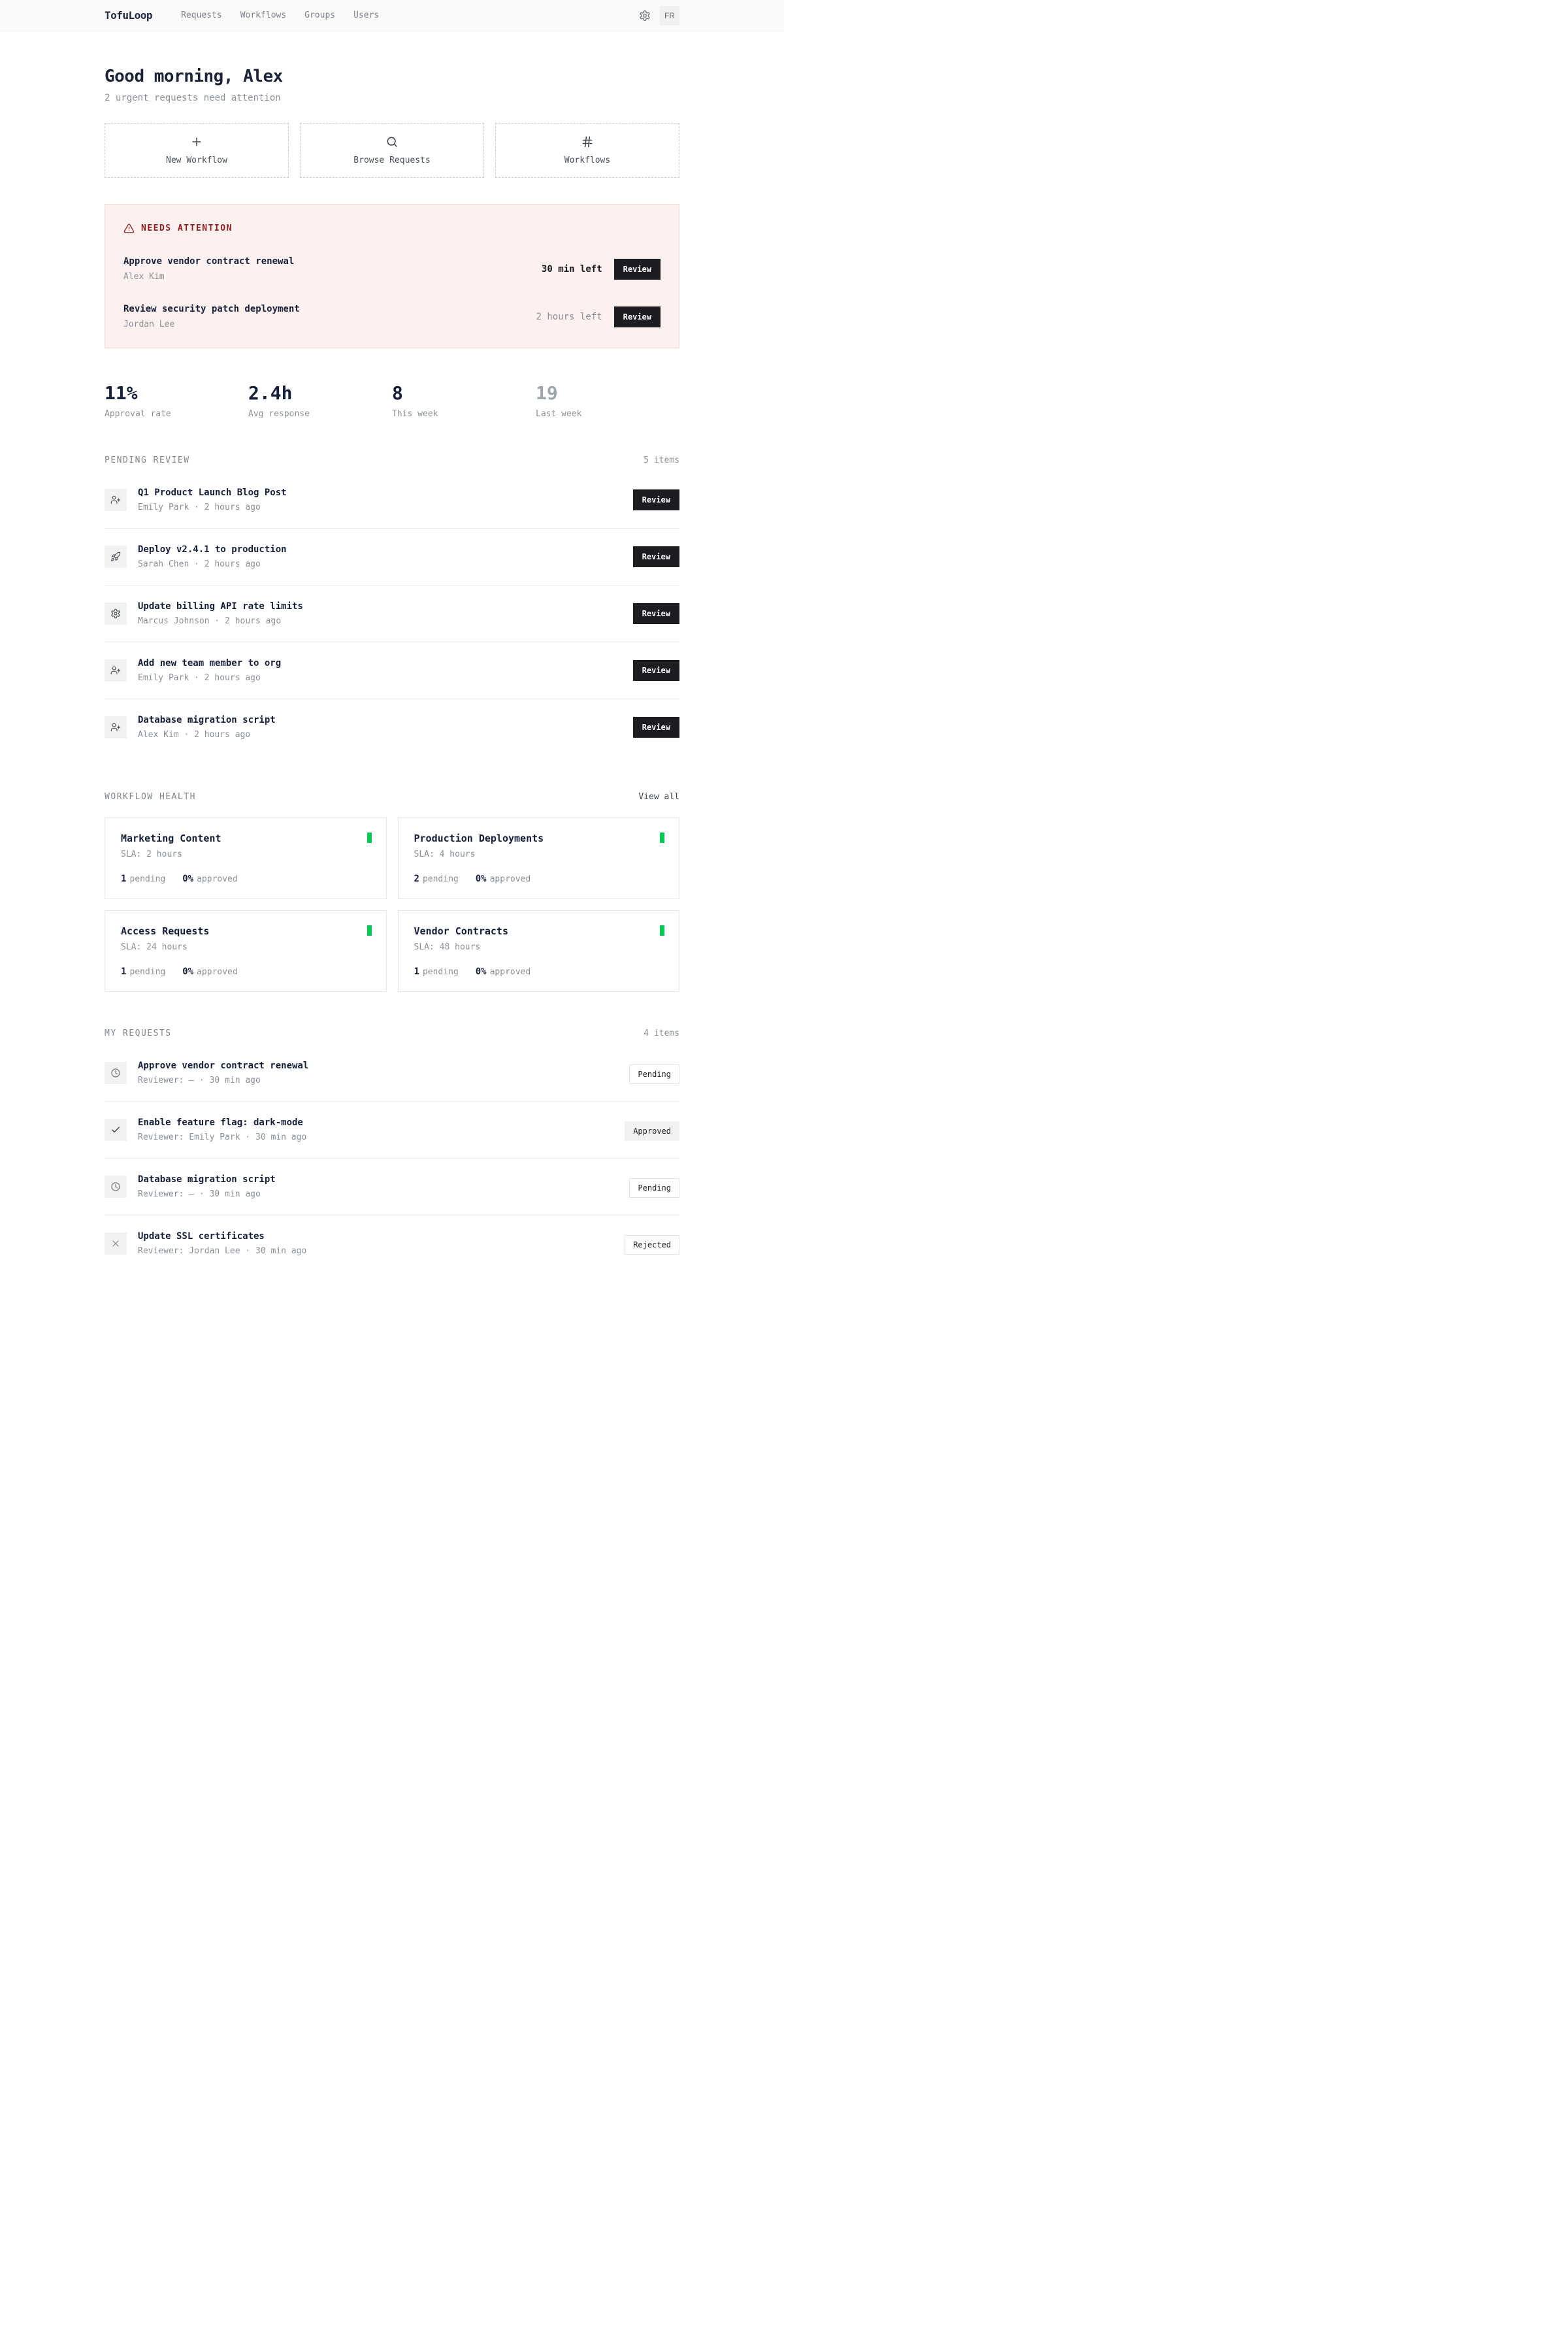 The image size is (1568, 2342). Describe the element at coordinates (116, 1130) in the screenshot. I see `check-icon` at that location.